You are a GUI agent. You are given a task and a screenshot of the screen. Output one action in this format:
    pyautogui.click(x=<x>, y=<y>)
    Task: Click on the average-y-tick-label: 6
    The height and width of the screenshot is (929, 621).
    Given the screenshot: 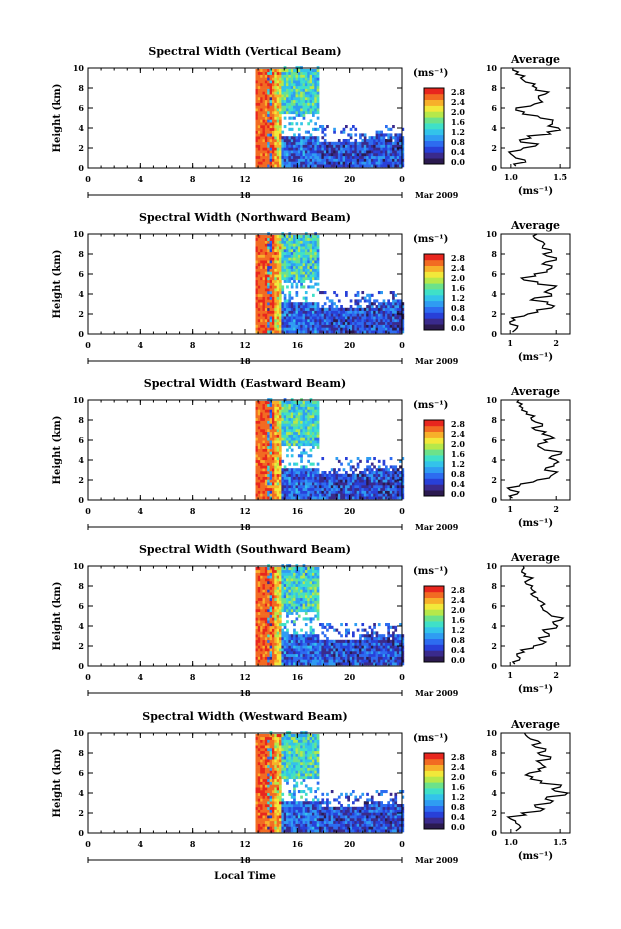 What is the action you would take?
    pyautogui.click(x=494, y=108)
    